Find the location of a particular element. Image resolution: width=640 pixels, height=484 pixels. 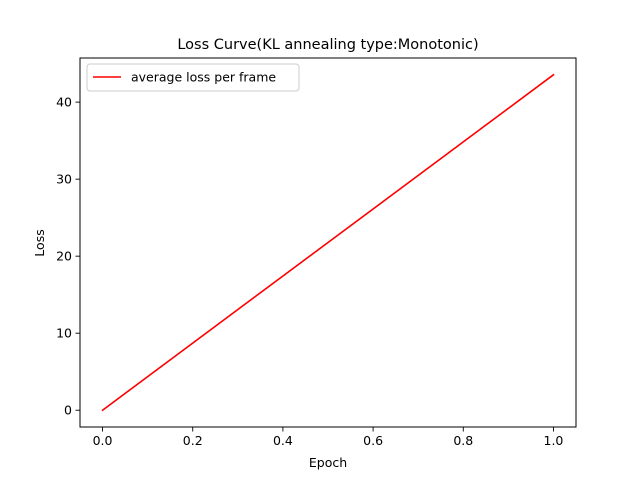

legend-label: average loss per frame is located at coordinates (203, 77).